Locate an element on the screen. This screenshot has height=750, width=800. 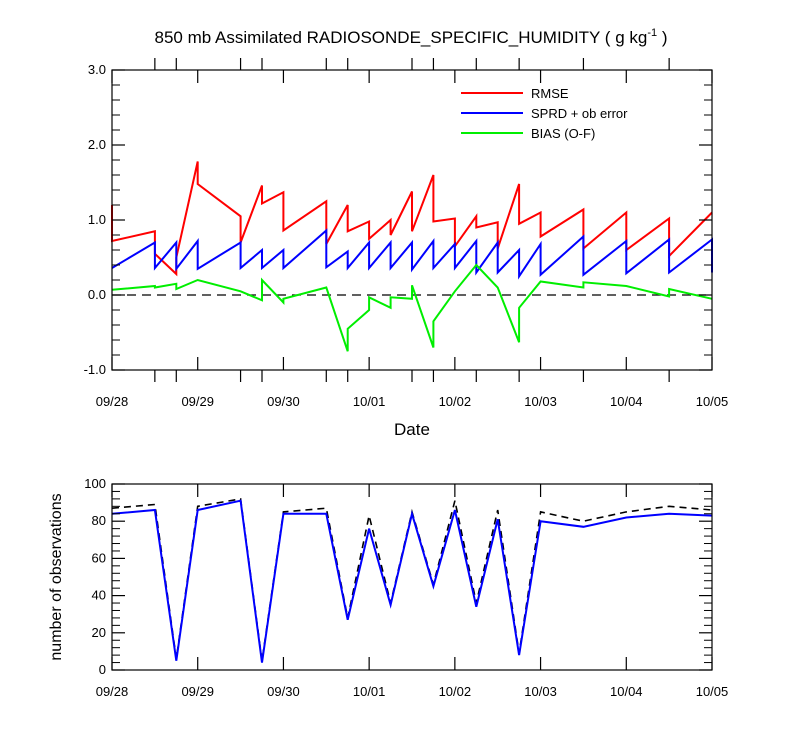
x-axis-label: Date is located at coordinates (412, 429).